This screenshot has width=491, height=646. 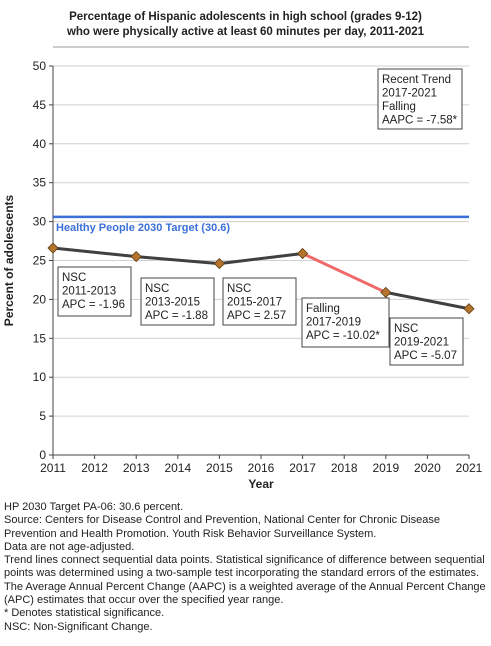 What do you see at coordinates (427, 468) in the screenshot?
I see `x-tick-label-2020: 2020` at bounding box center [427, 468].